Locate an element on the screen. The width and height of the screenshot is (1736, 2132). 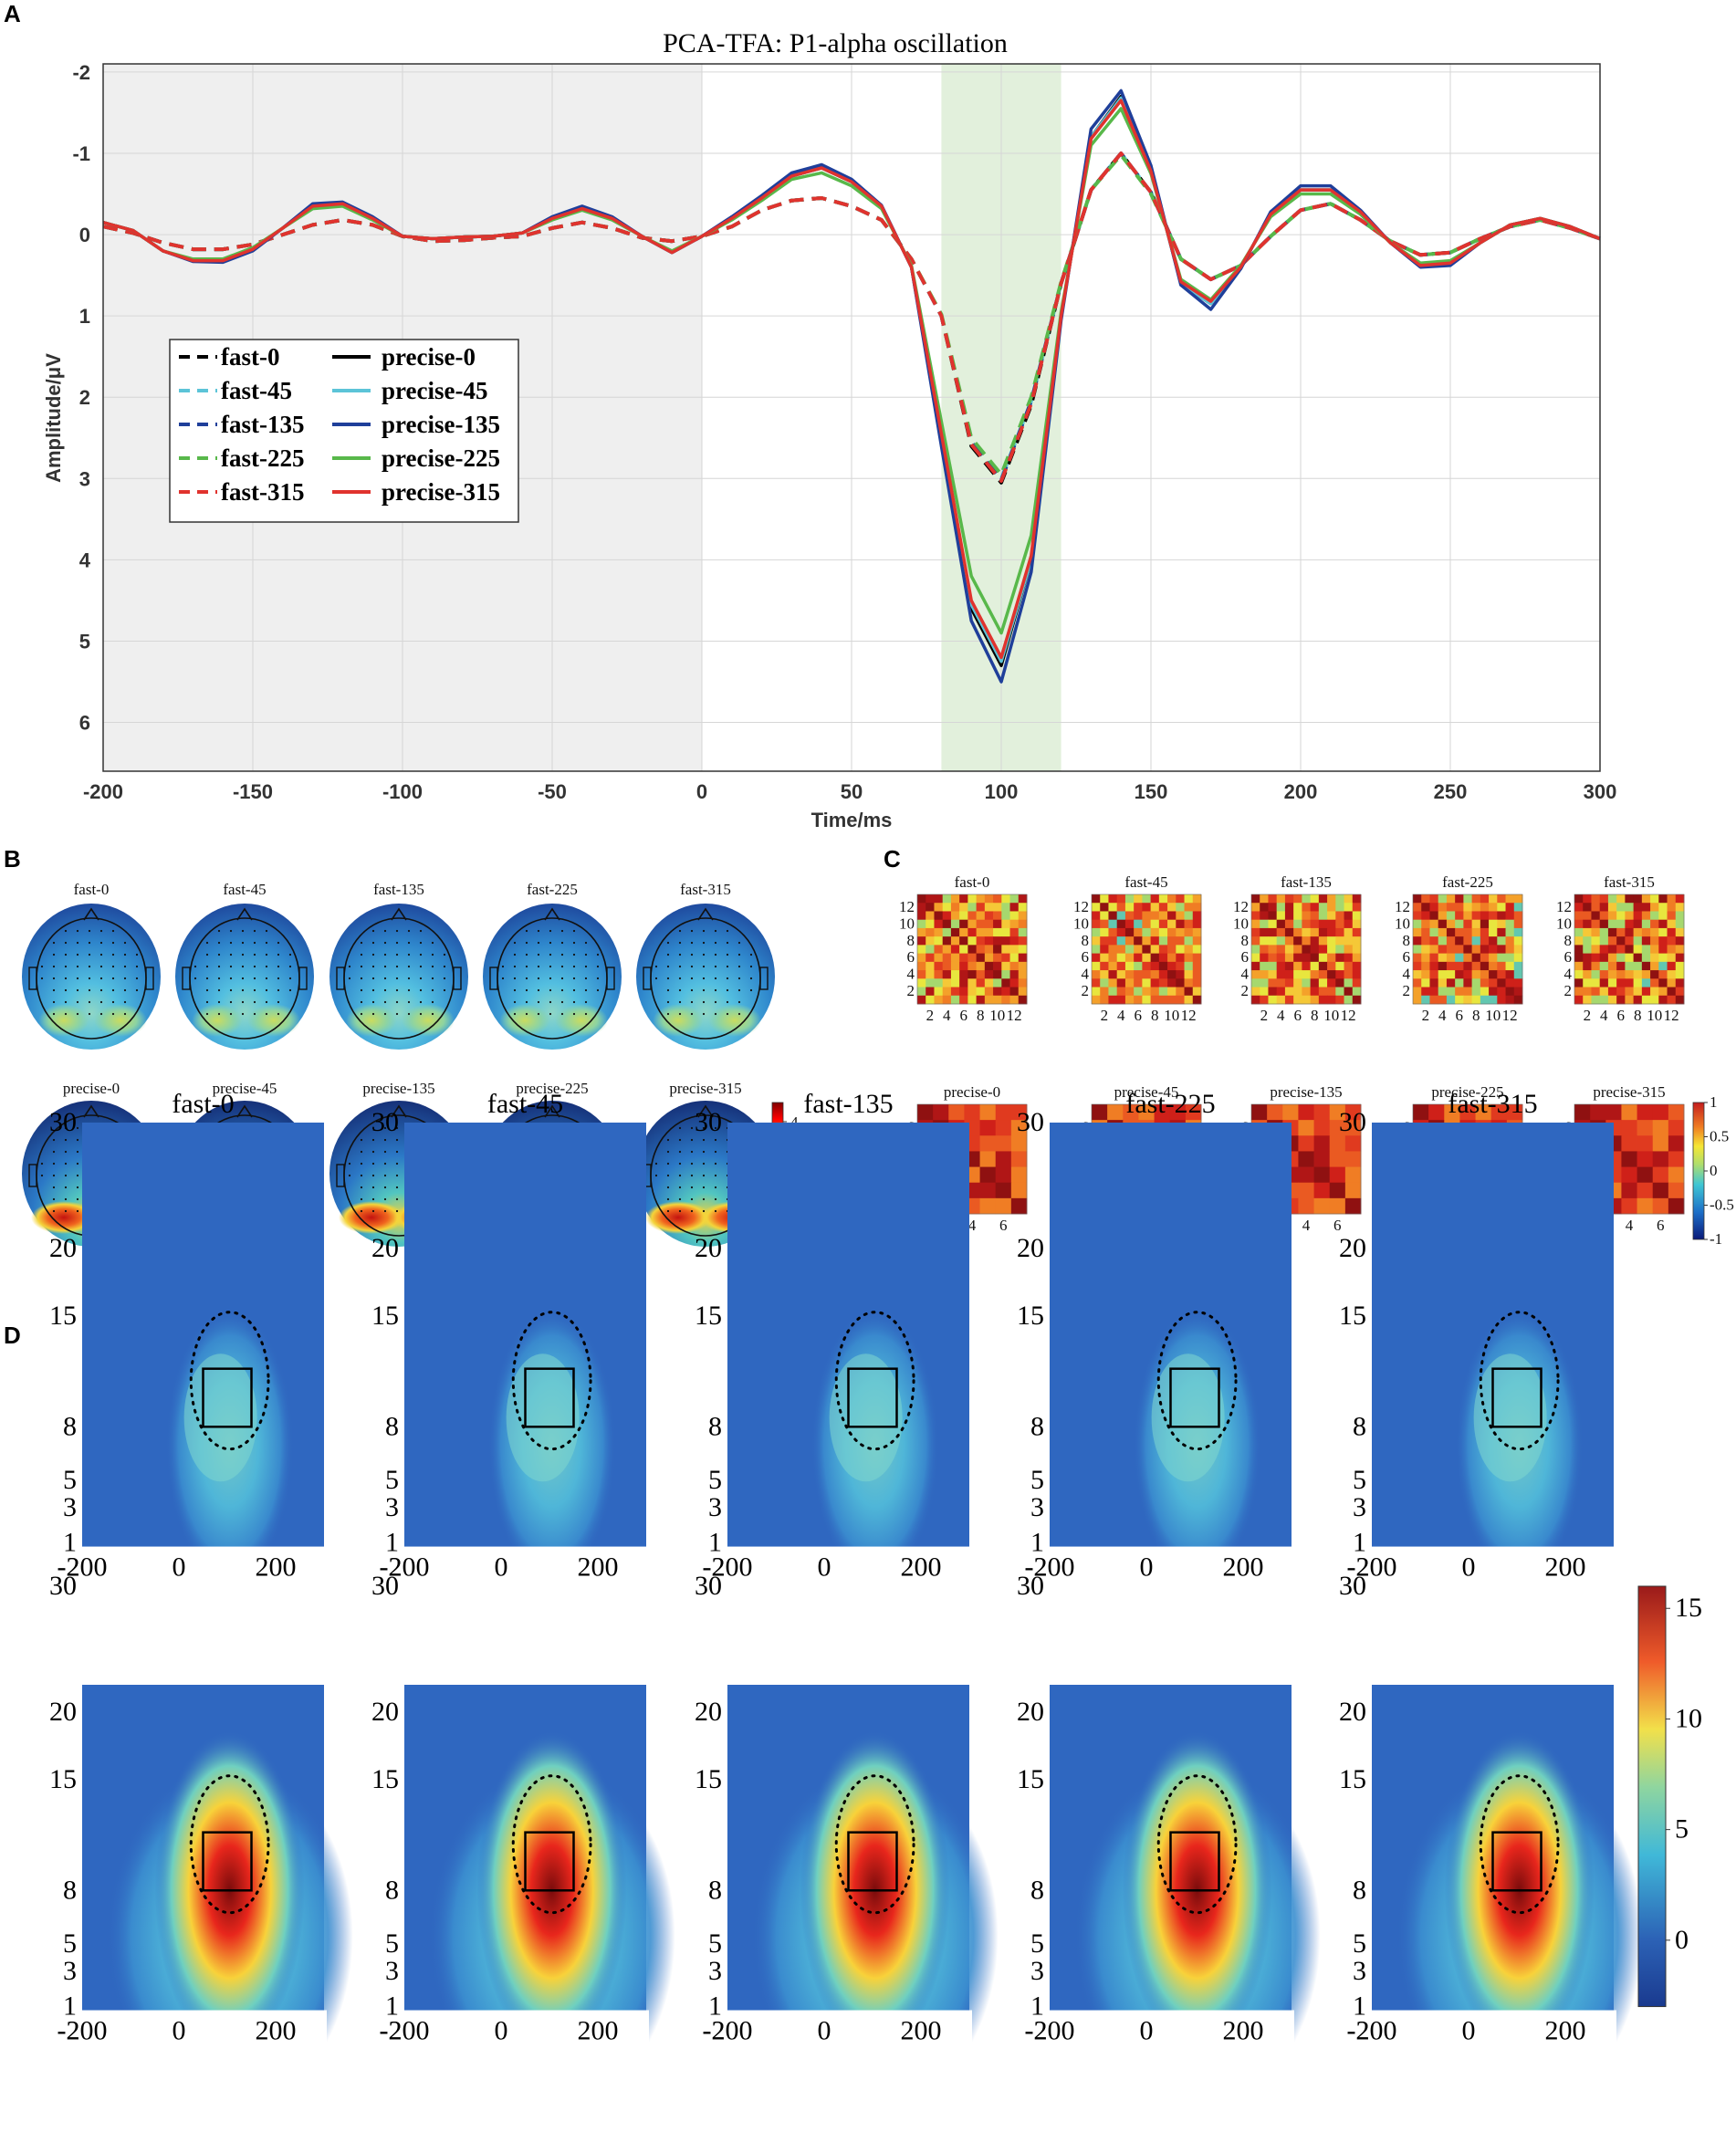
tf-map-roi-box is located at coordinates (872, 1862).